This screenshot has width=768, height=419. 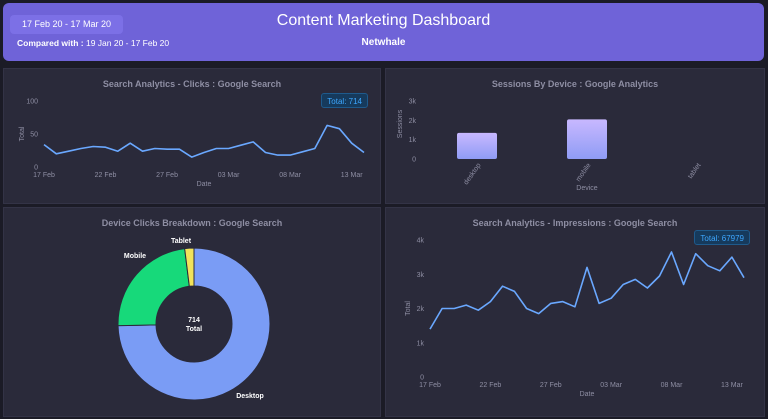 I want to click on date-range-picker: 17 Feb 20 - 17 Mar 20, so click(x=66, y=24).